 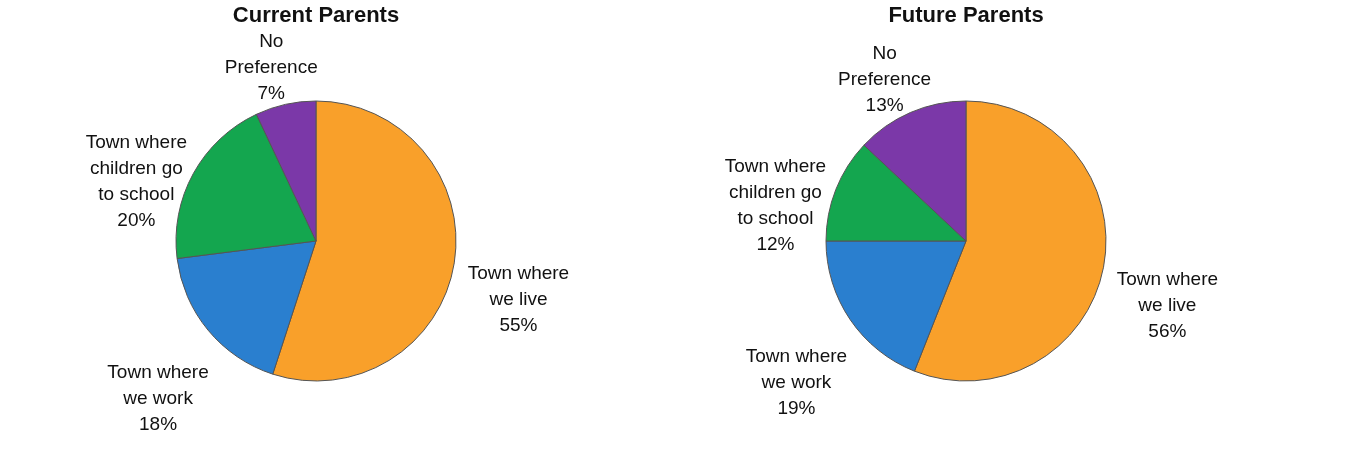 What do you see at coordinates (966, 14) in the screenshot?
I see `chart-title: Future Parents` at bounding box center [966, 14].